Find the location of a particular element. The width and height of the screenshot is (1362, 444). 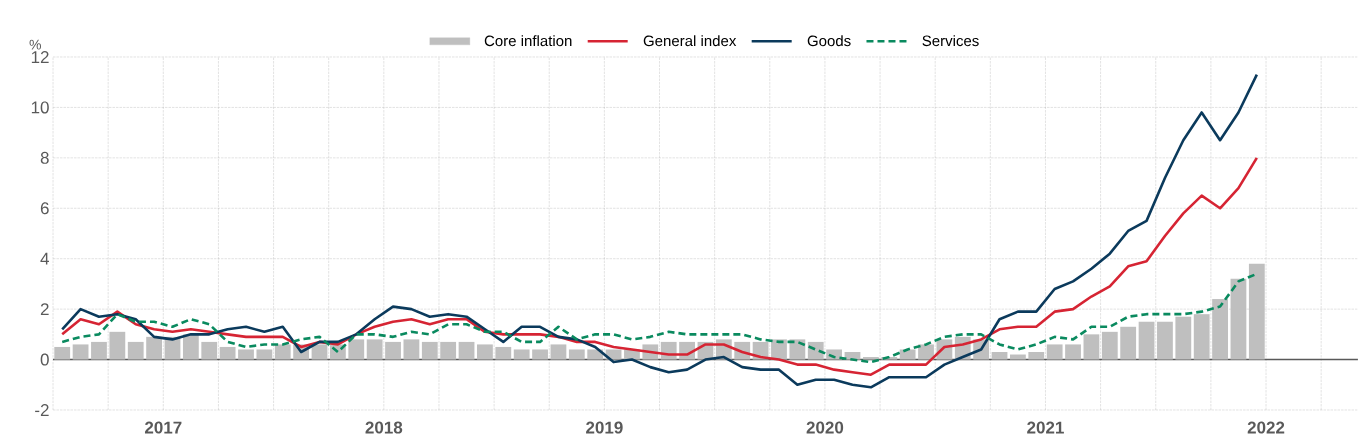

y-tick-label: 0 is located at coordinates (44, 359).